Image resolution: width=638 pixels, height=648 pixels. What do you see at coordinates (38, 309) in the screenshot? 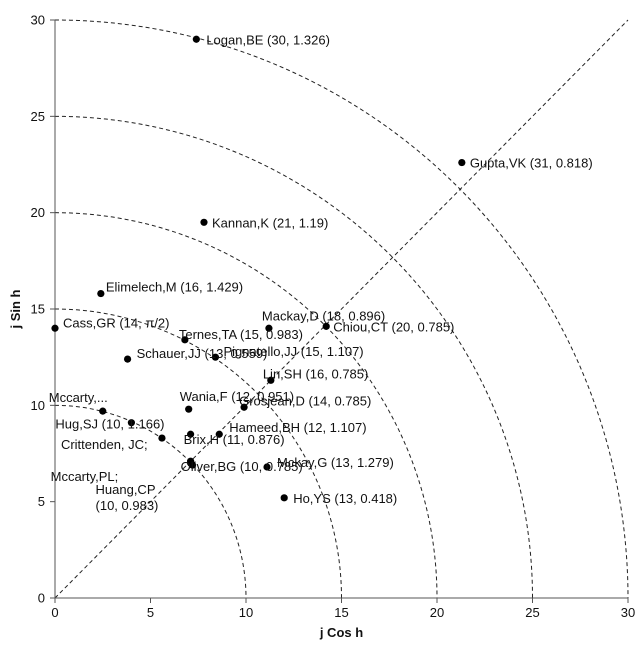
I see `y-tick-label: 15` at bounding box center [38, 309].